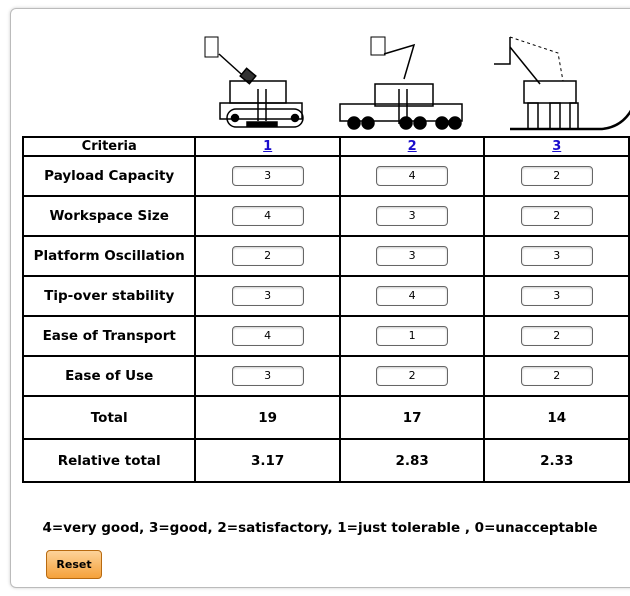 This screenshot has height=596, width=630. I want to click on option-link: 1, so click(268, 146).